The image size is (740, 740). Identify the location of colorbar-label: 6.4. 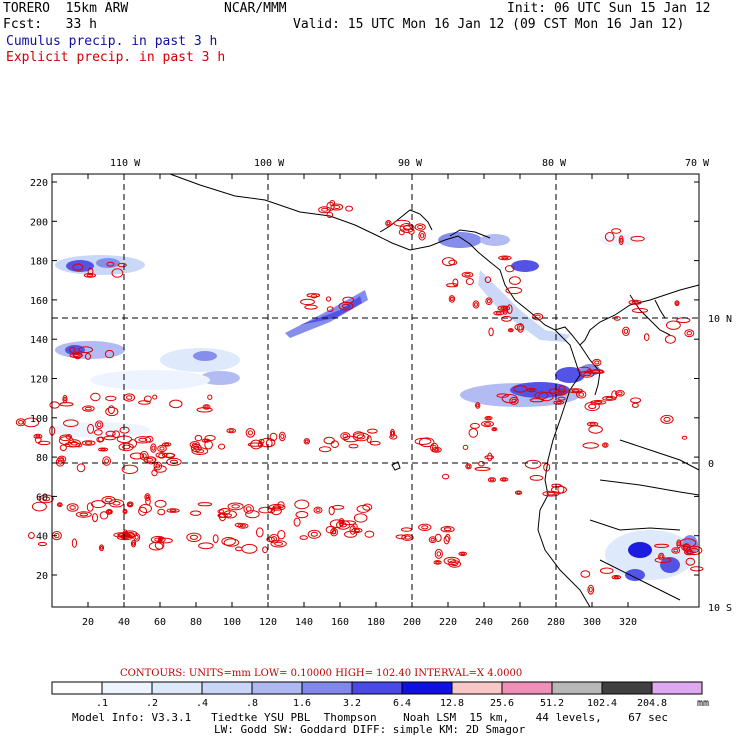
(402, 703).